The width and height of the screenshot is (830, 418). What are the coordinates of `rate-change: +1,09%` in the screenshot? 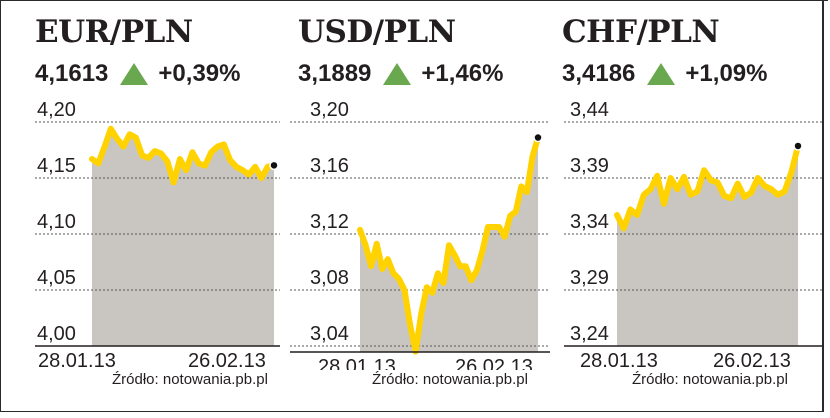 It's located at (726, 73).